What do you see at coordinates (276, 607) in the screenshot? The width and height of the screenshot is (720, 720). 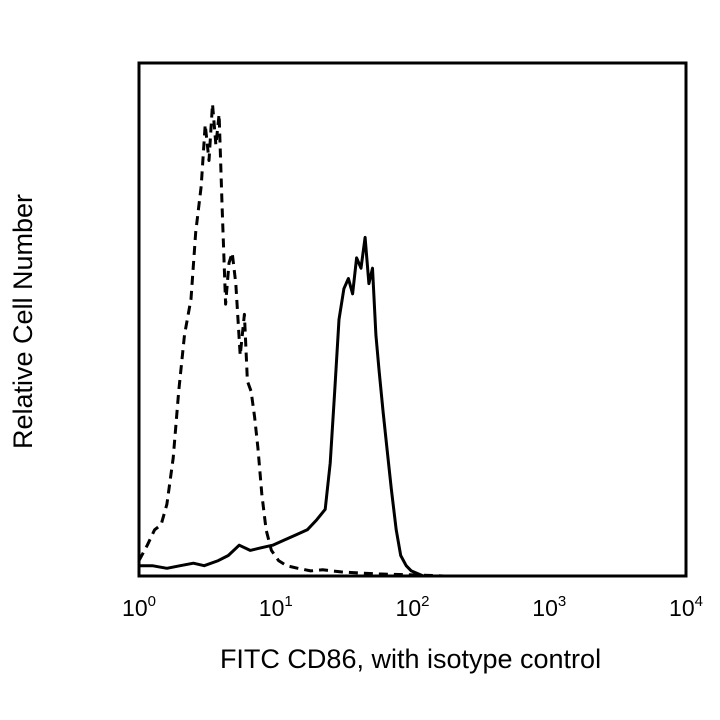 I see `x-tick-label: 10¹` at bounding box center [276, 607].